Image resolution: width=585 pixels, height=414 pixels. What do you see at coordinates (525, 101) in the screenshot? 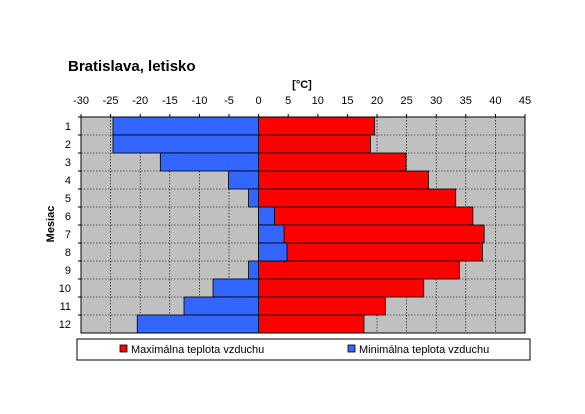
I see `x-tick-label: 45` at bounding box center [525, 101].